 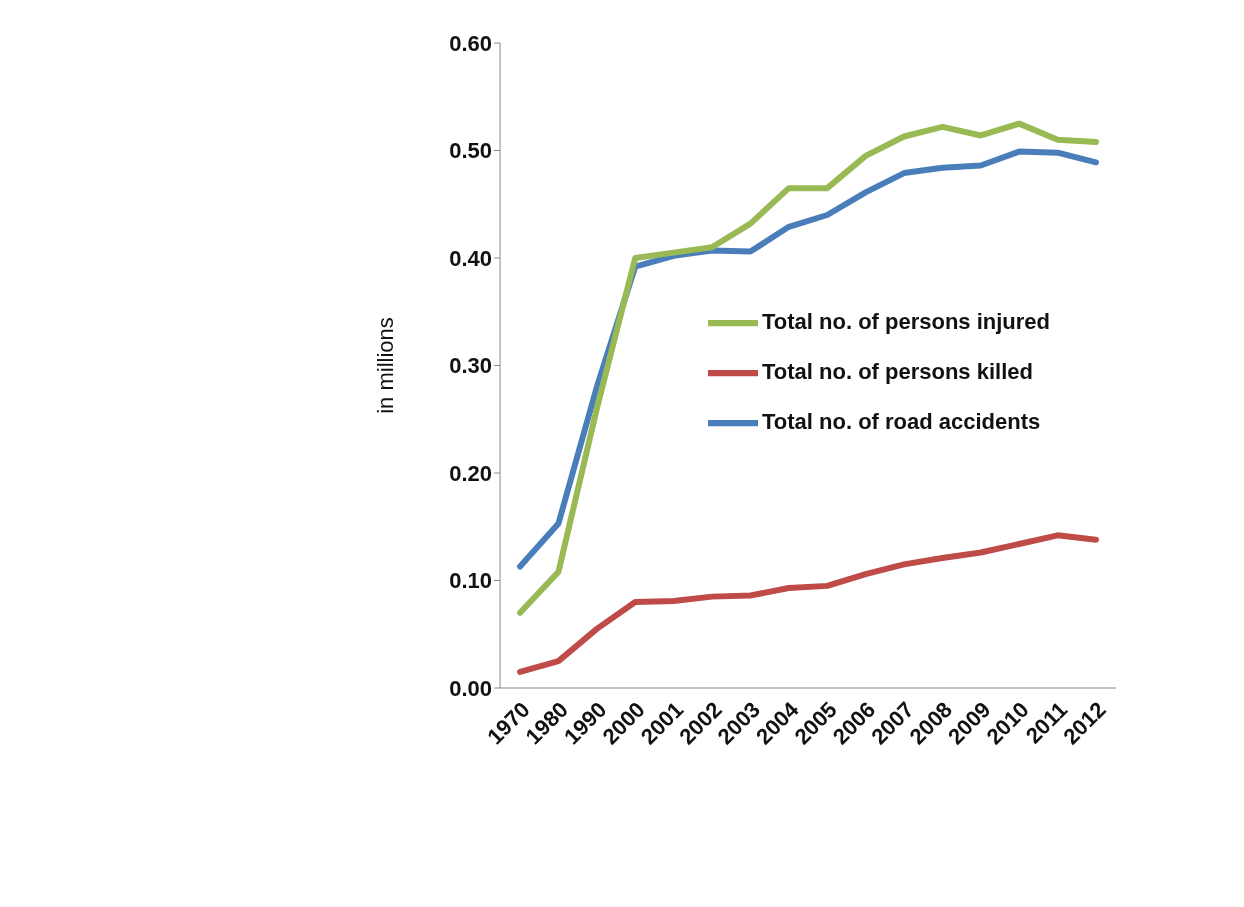 What do you see at coordinates (897, 371) in the screenshot?
I see `legend-label: Total no. of persons killed` at bounding box center [897, 371].